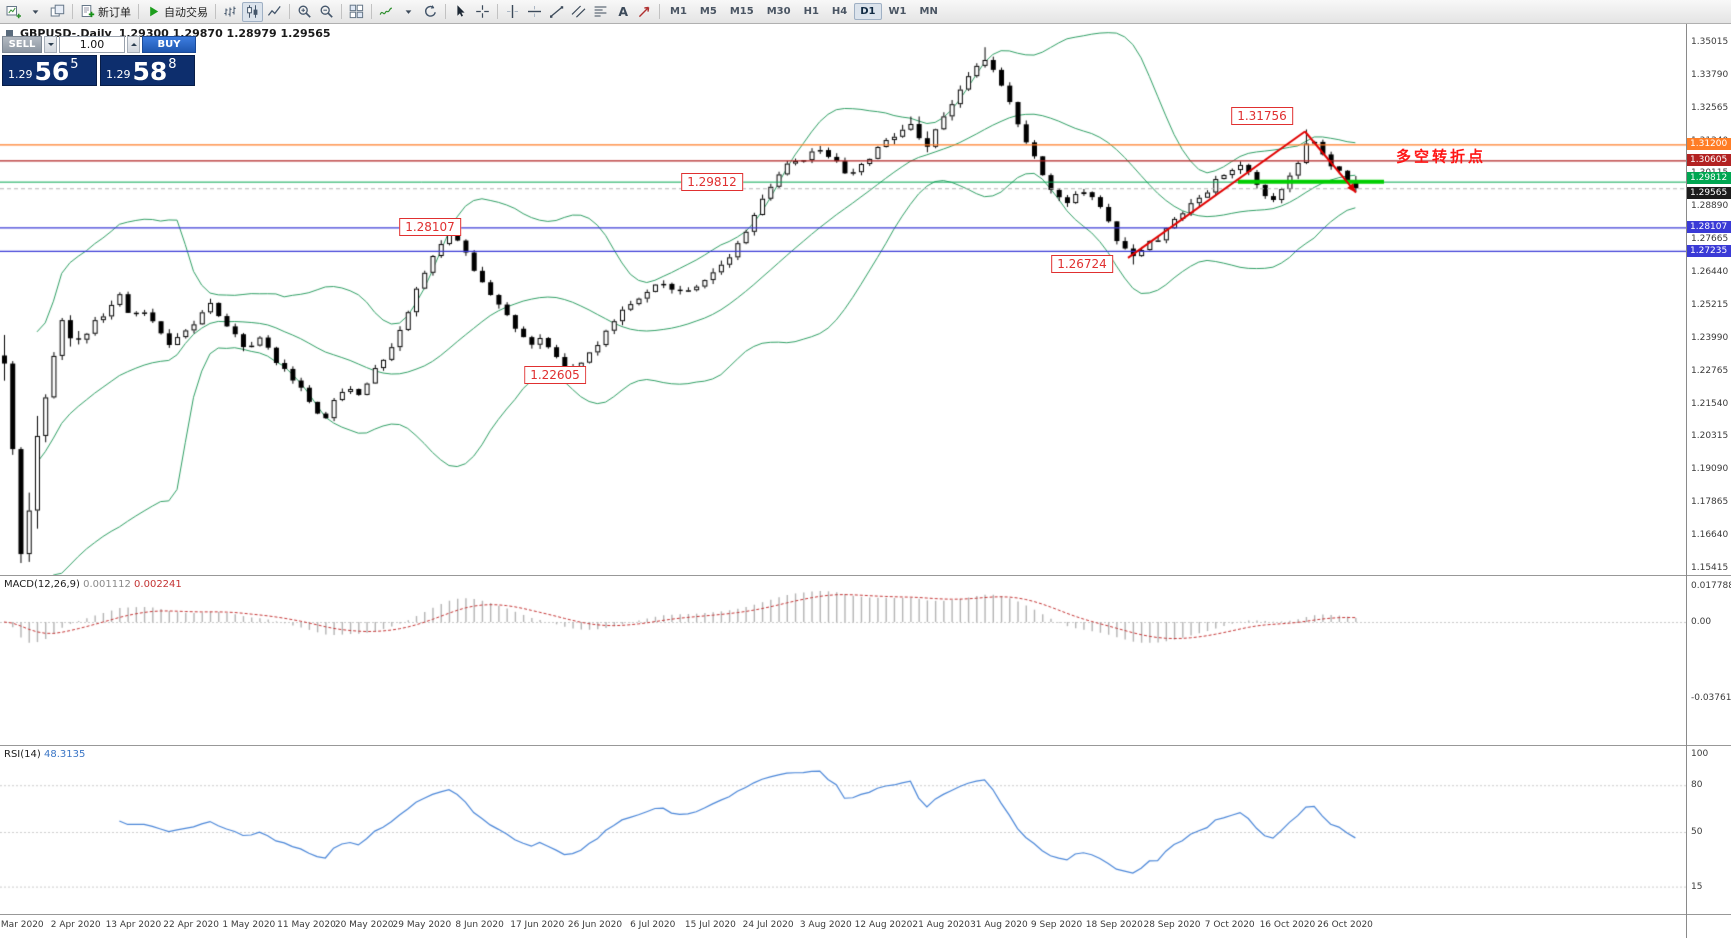 This screenshot has height=938, width=1731. Describe the element at coordinates (1697, 785) in the screenshot. I see `rsi-axis-label: 80` at that location.